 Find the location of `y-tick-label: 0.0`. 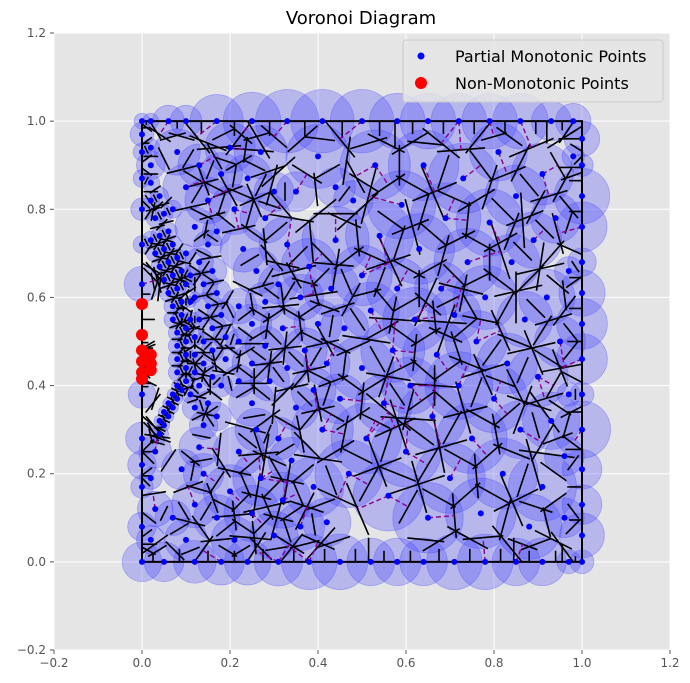

y-tick-label: 0.0 is located at coordinates (36, 562).